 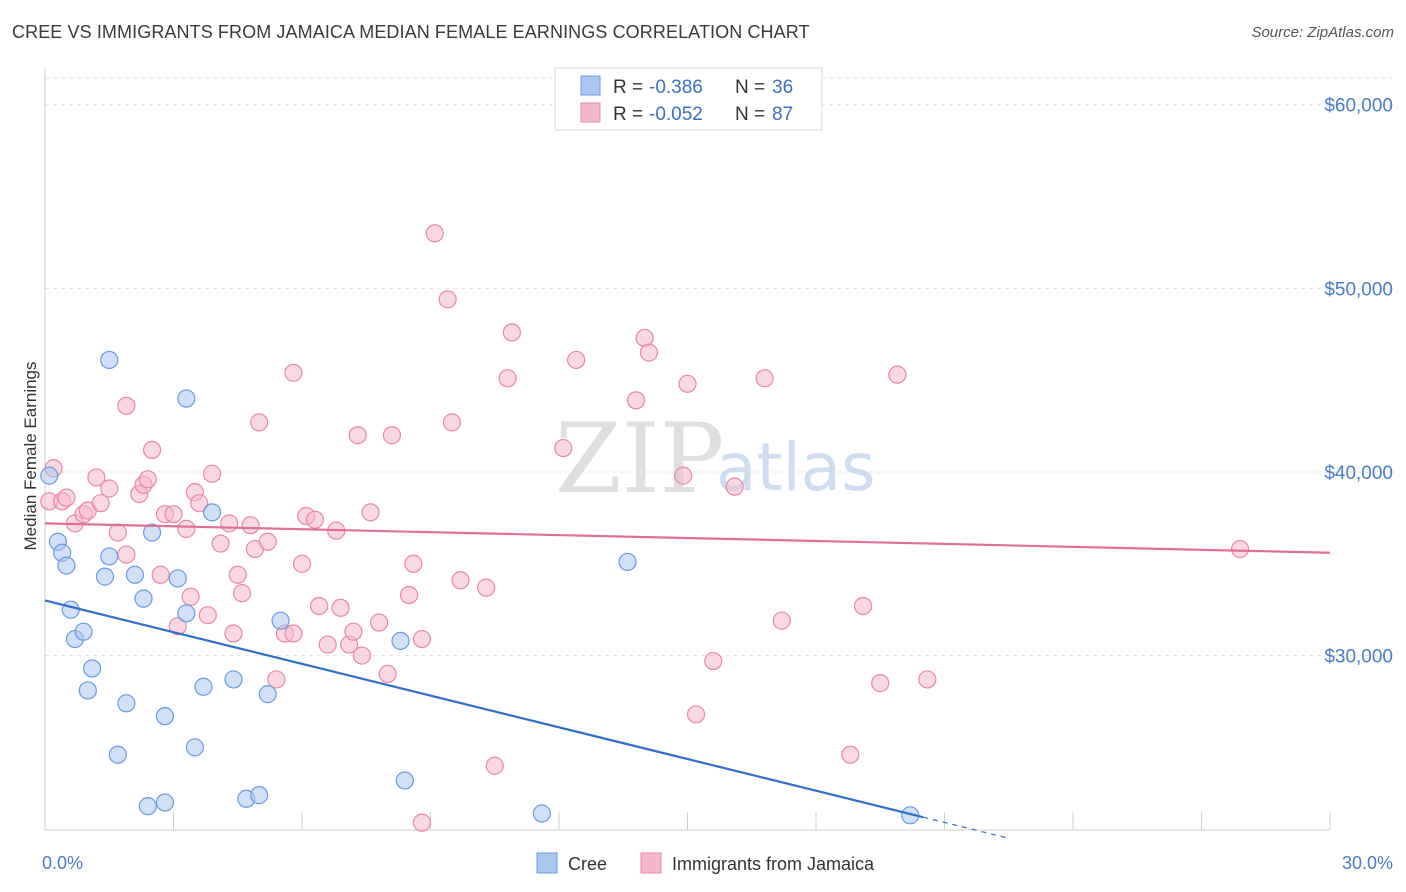 I want to click on legend-n-value-jamaica: 87, so click(x=782, y=114).